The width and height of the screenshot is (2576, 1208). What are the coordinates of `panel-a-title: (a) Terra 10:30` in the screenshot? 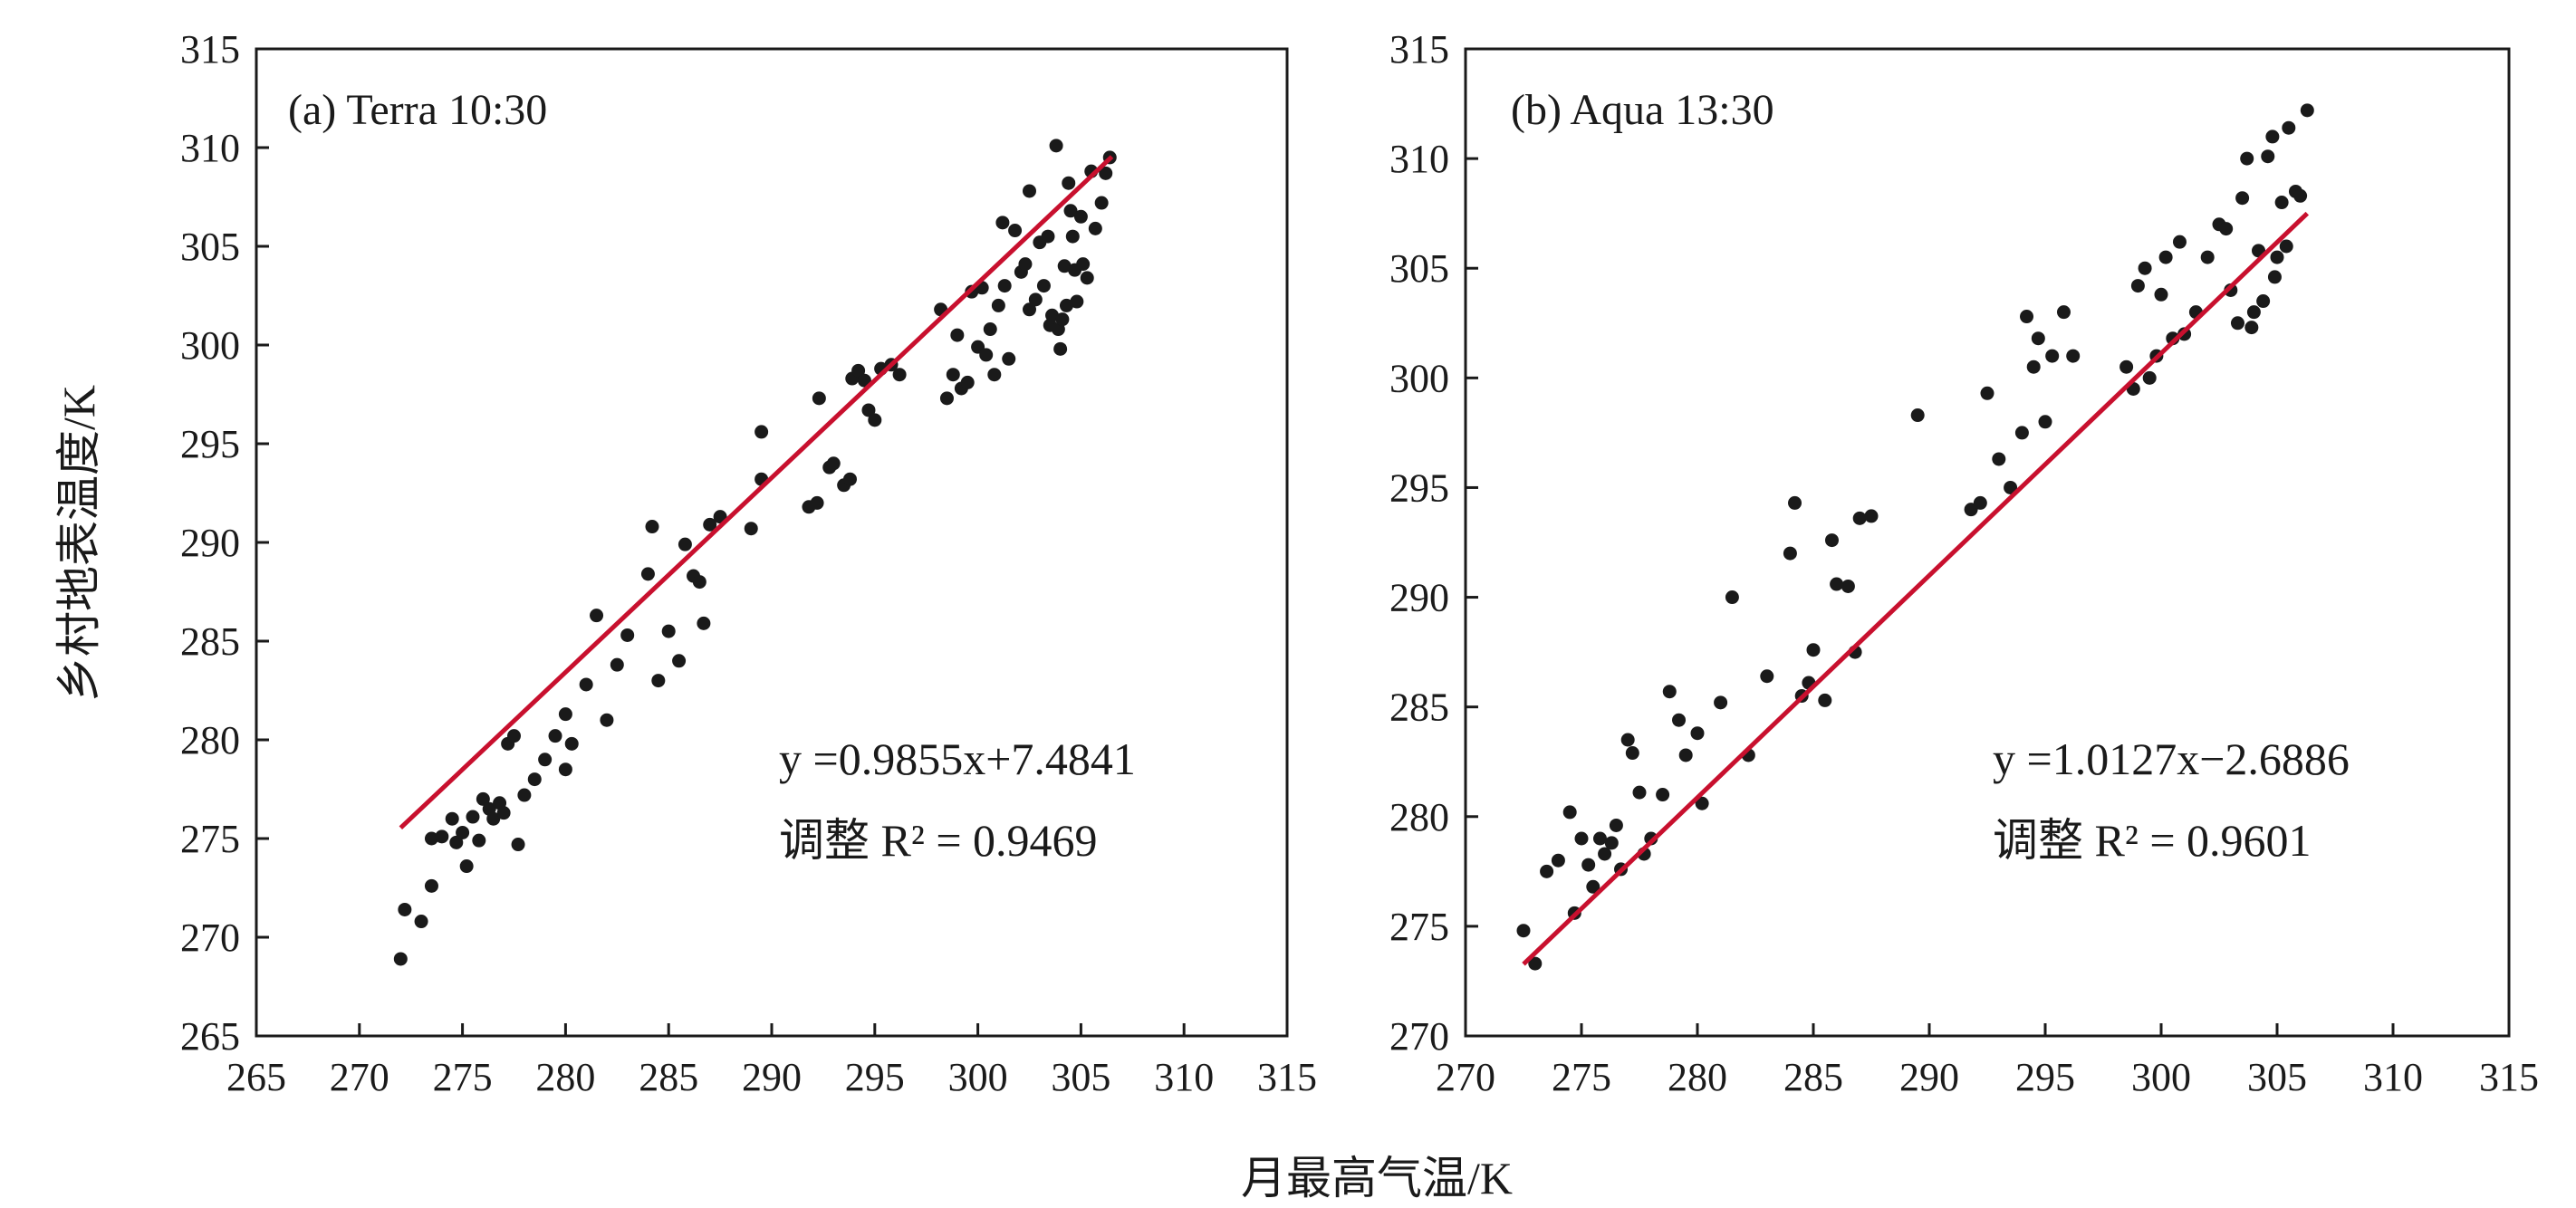 It's located at (417, 110).